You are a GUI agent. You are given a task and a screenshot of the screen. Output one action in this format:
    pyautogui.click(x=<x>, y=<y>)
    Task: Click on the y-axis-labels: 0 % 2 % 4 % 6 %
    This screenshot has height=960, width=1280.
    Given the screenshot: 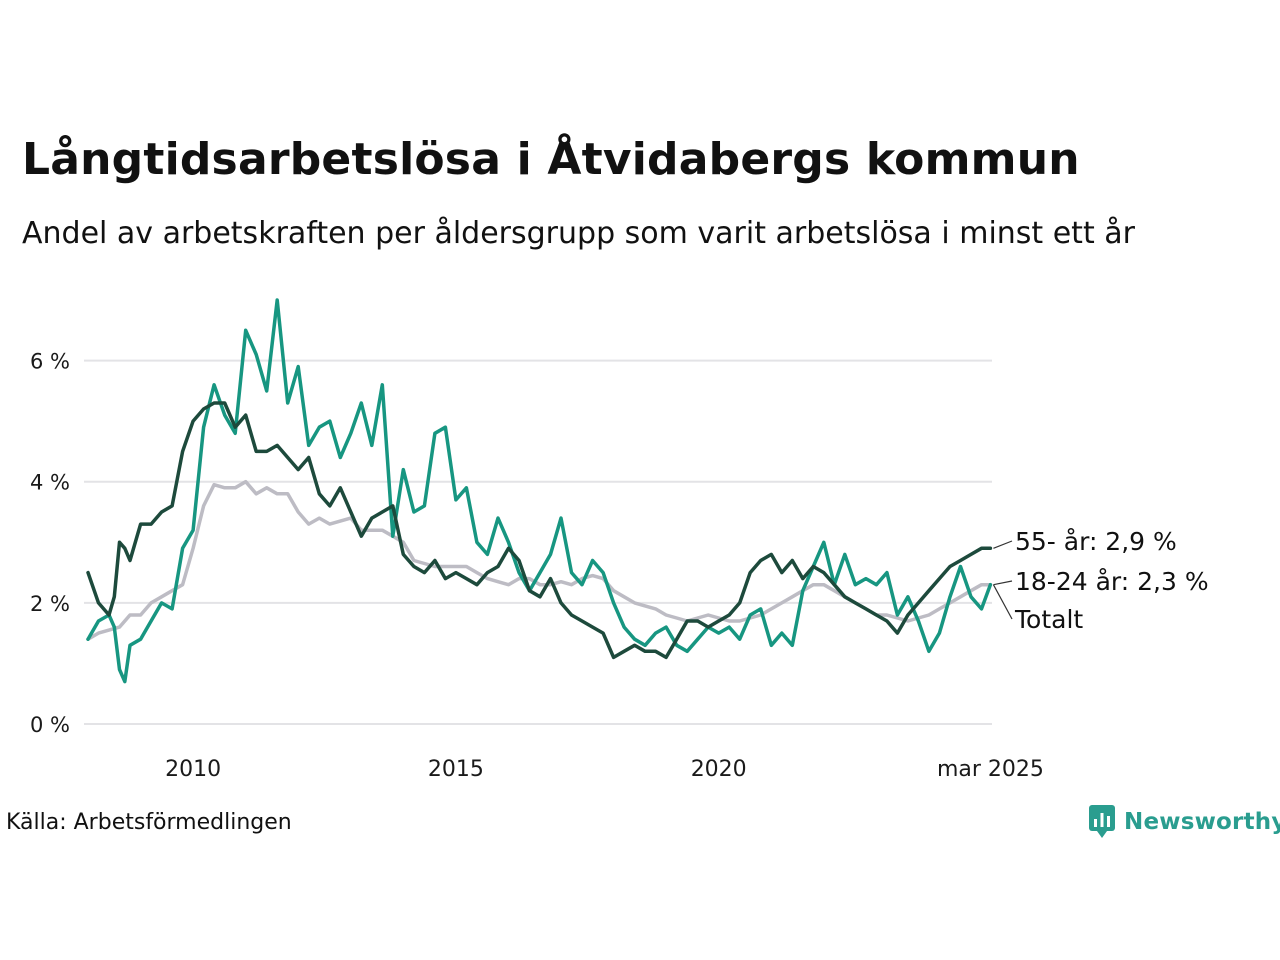 What is the action you would take?
    pyautogui.click(x=50, y=543)
    